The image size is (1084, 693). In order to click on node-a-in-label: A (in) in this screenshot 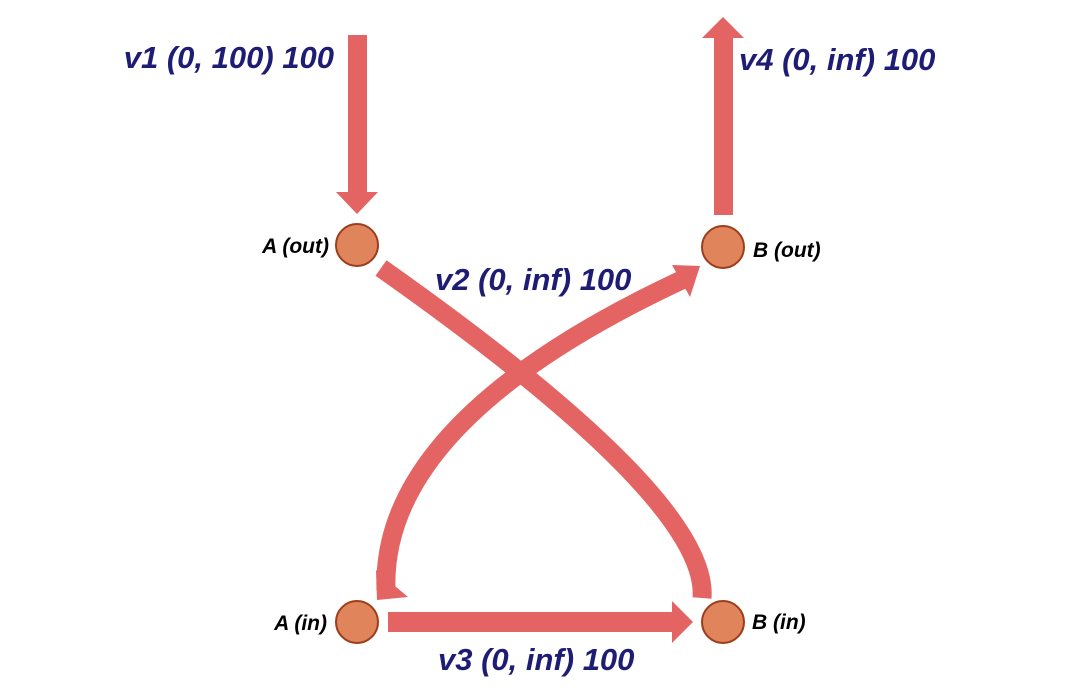, I will do `click(300, 623)`.